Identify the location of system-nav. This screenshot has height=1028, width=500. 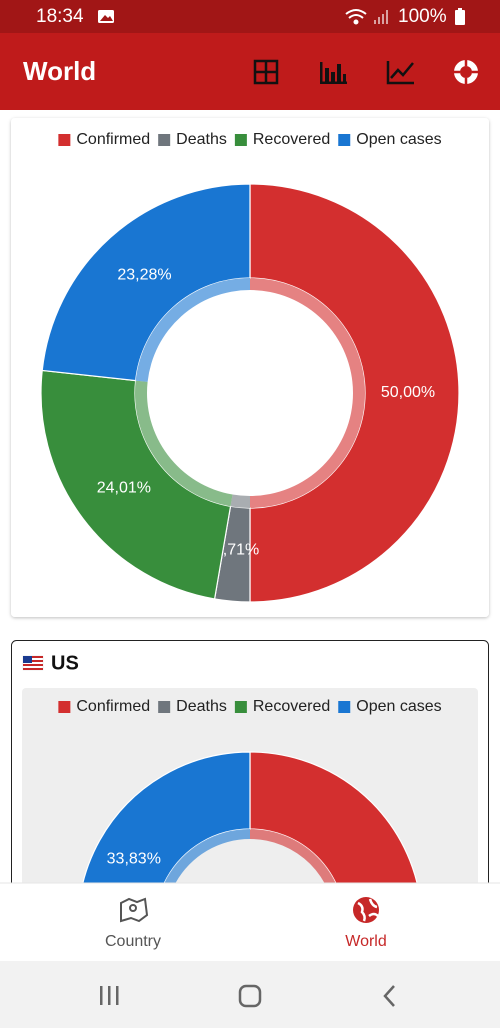
(250, 994).